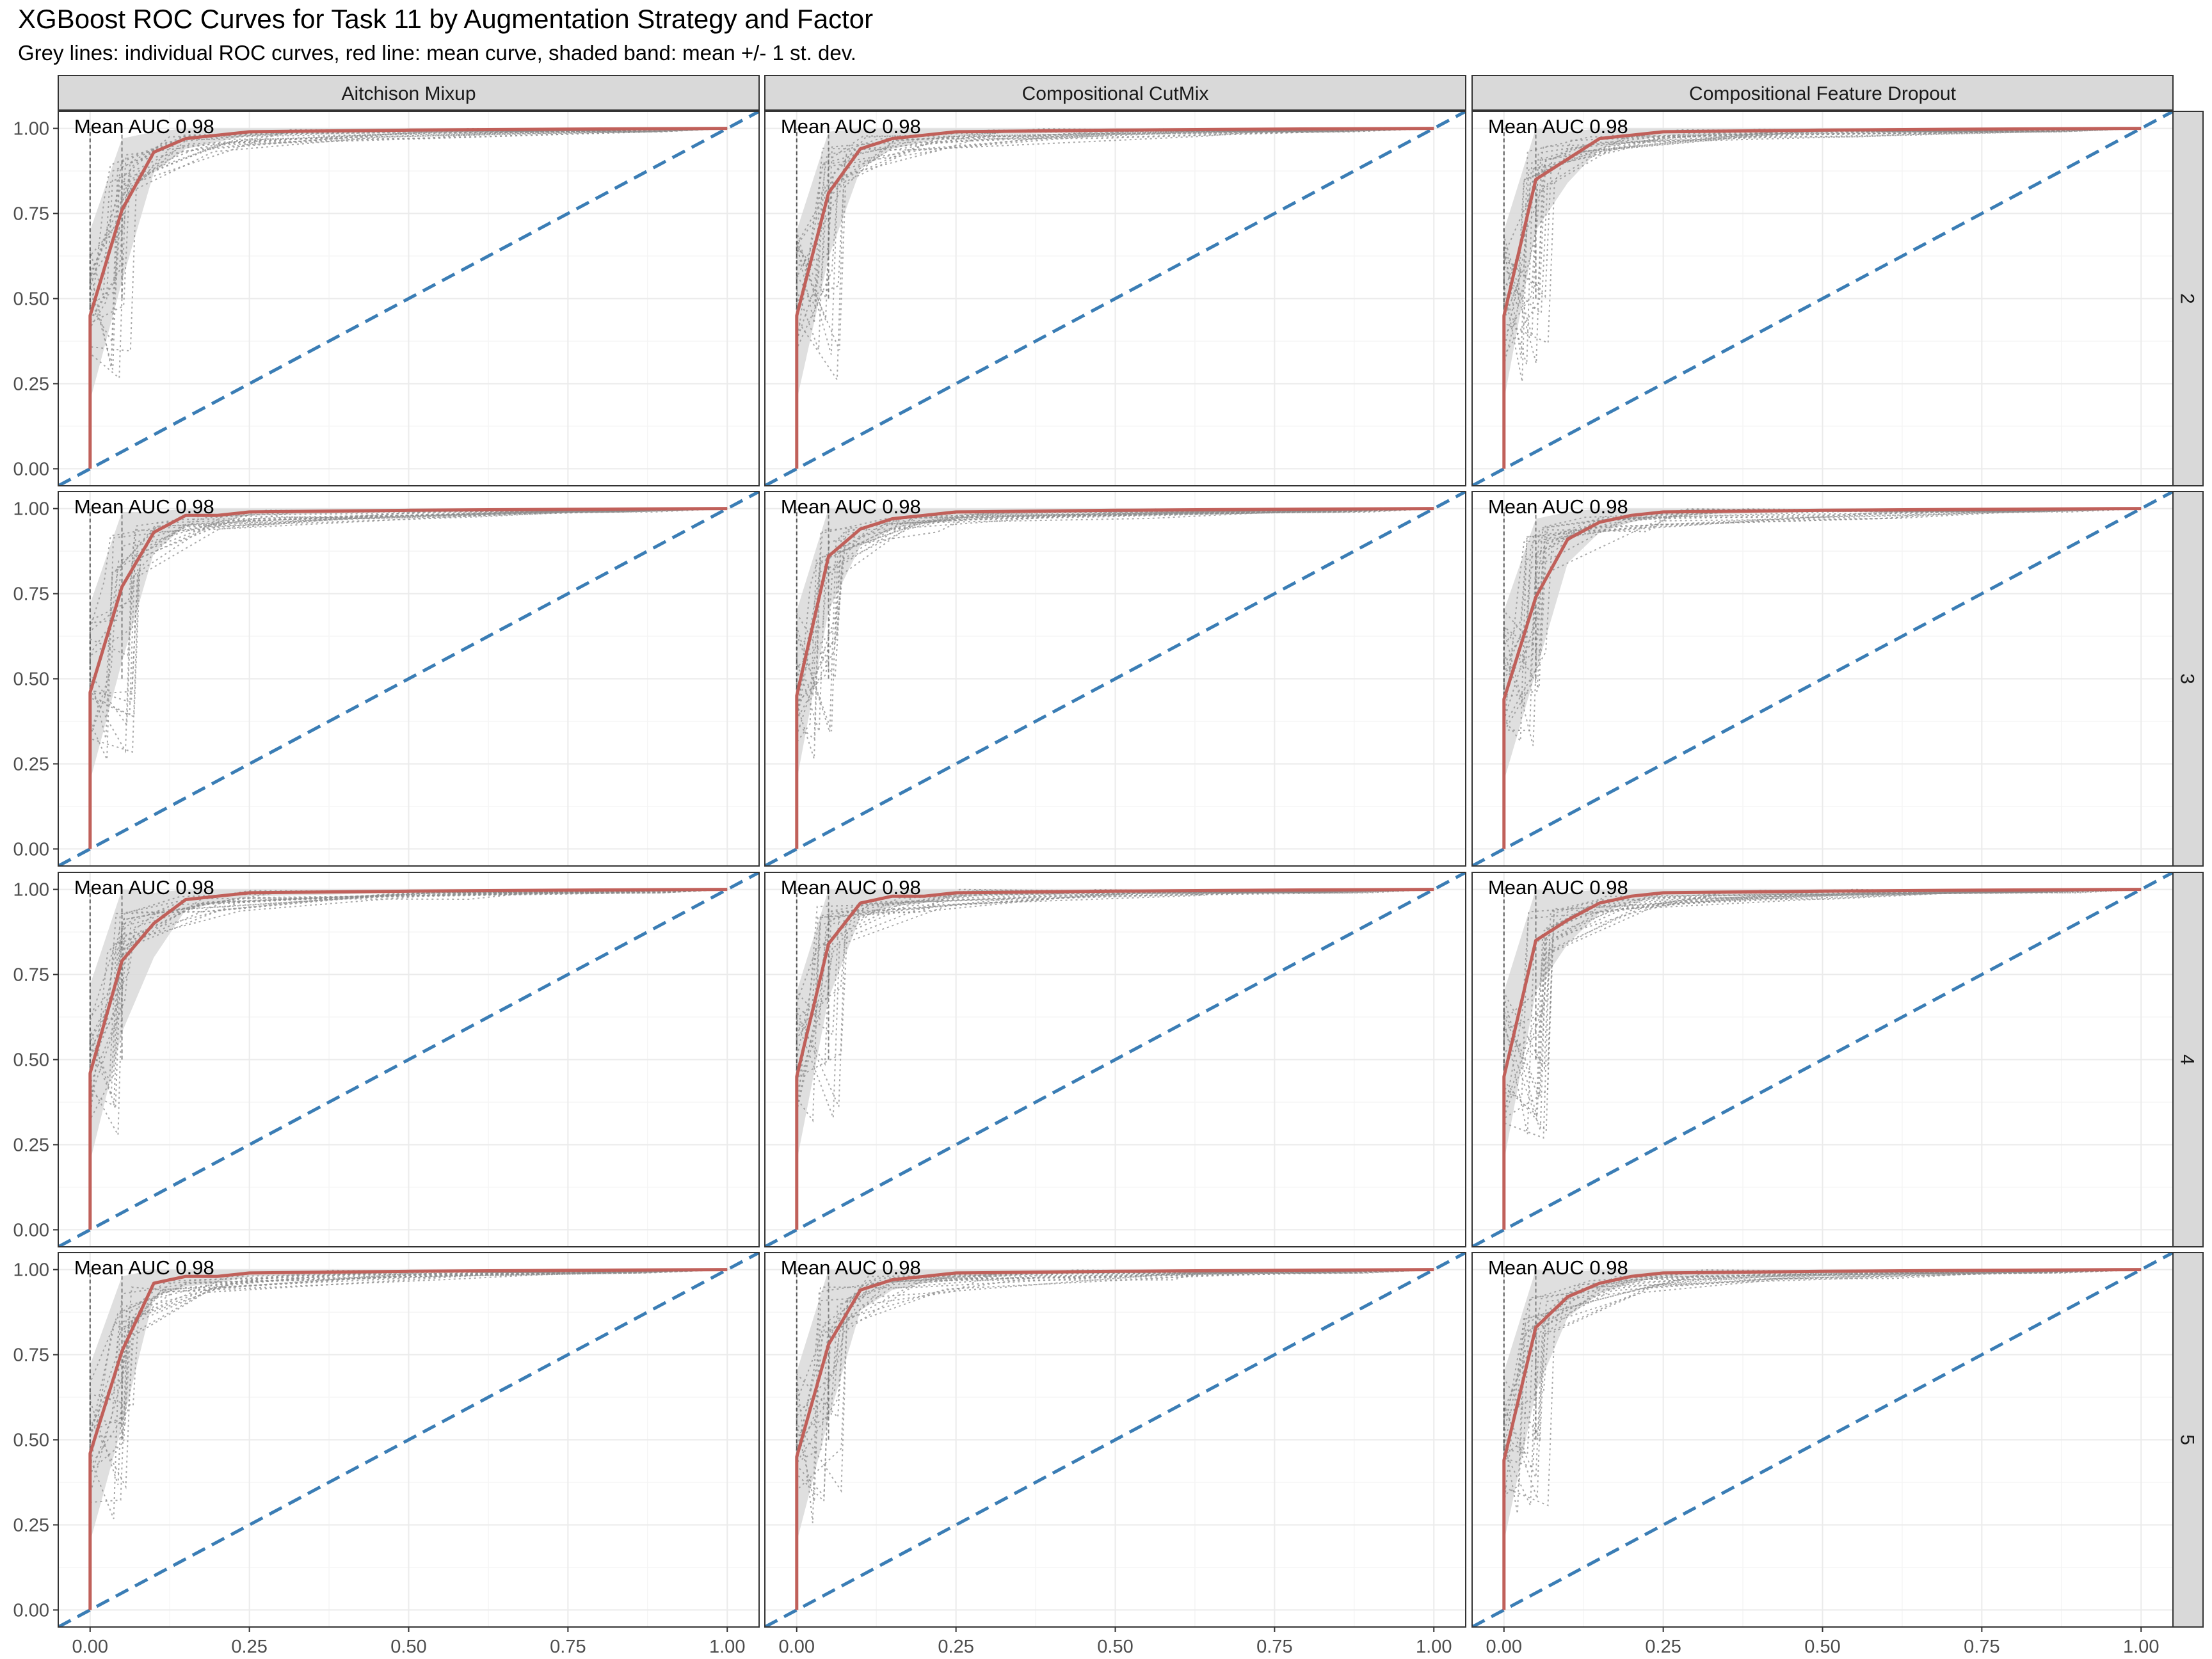 This screenshot has height=1659, width=2212. I want to click on facet-strip-row-label: 2, so click(2187, 298).